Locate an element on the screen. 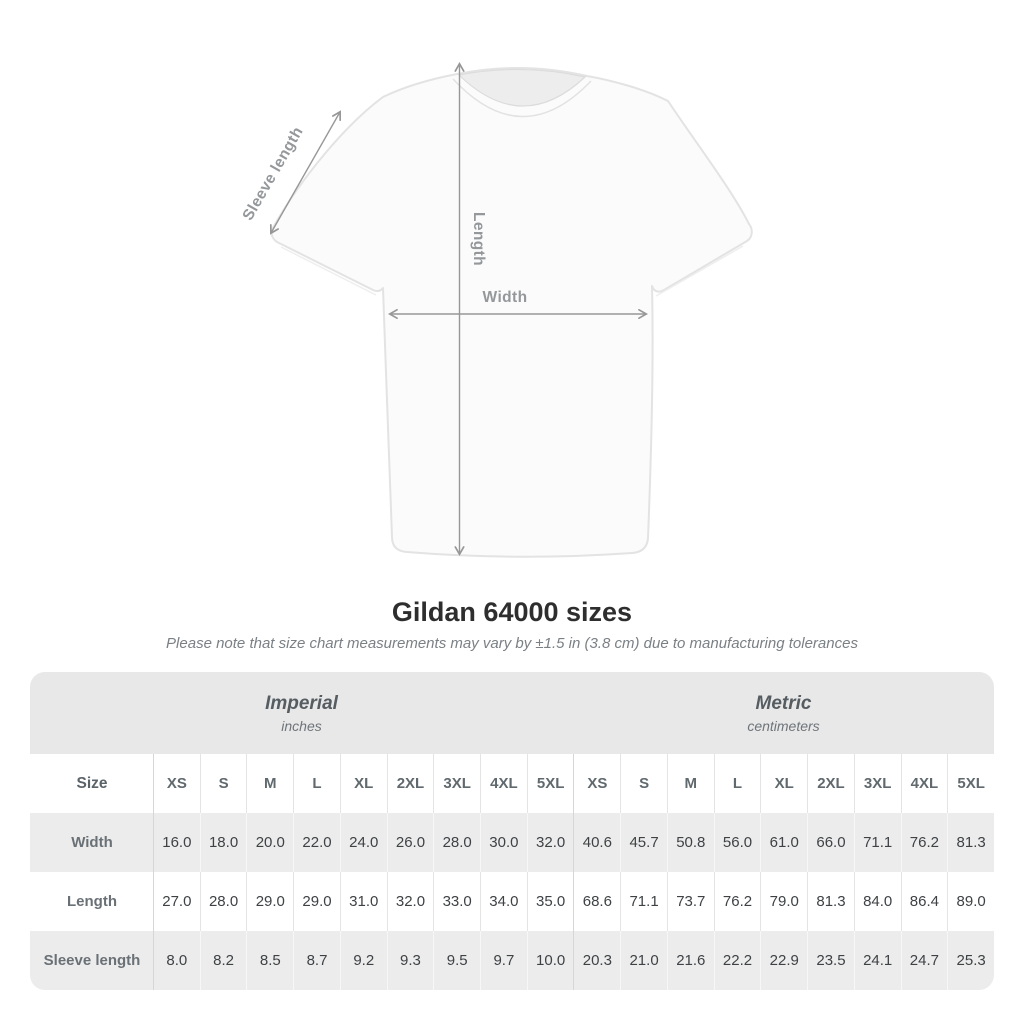  measurement-value: 24.7 is located at coordinates (924, 960).